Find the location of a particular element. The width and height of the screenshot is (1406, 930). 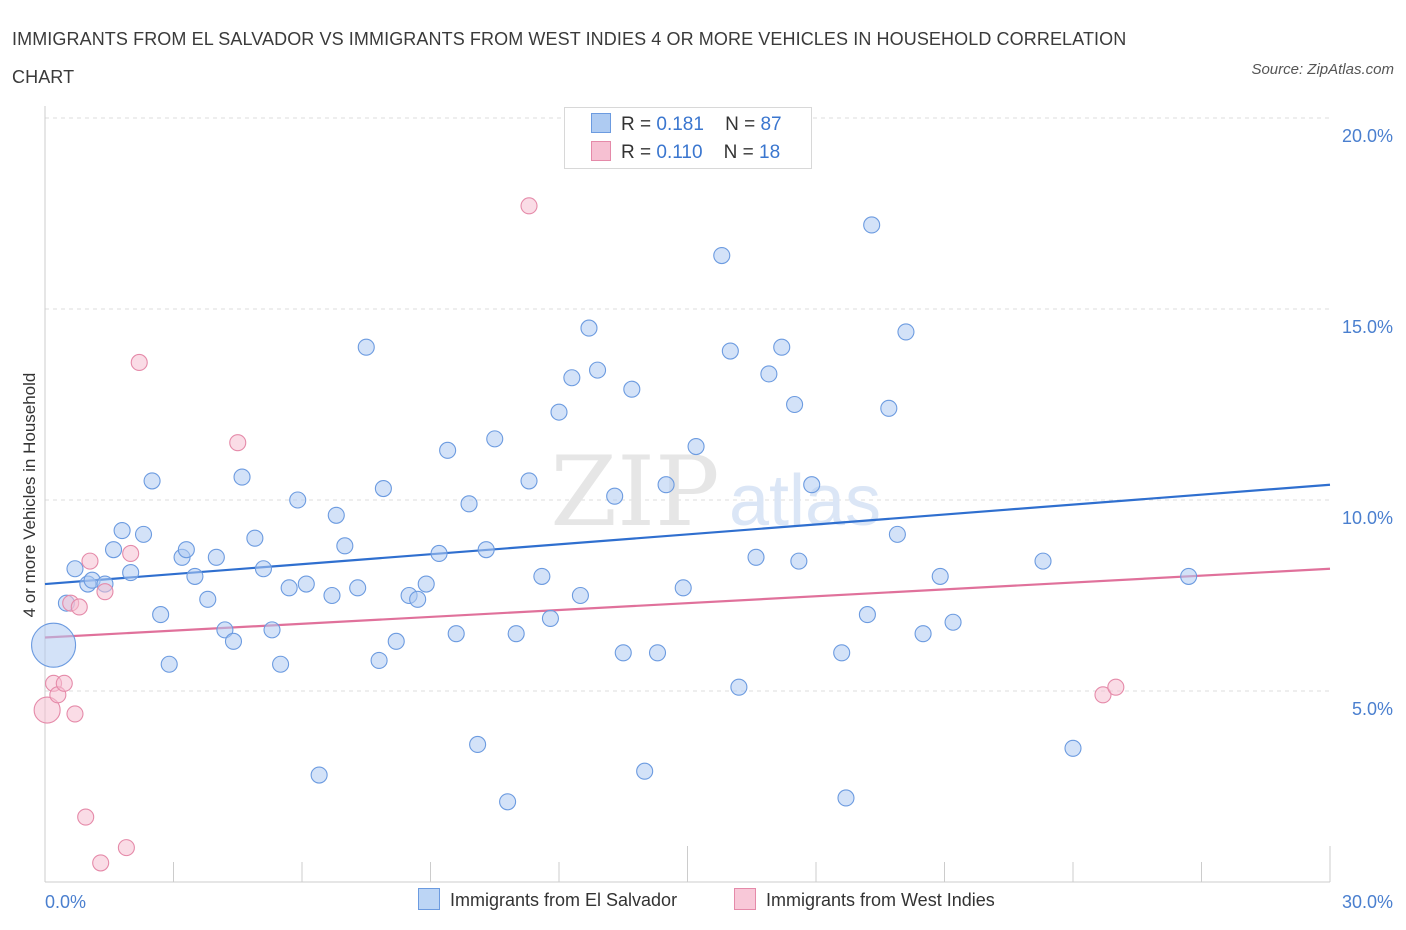

x-tick-label: 30.0% is located at coordinates (1367, 902).